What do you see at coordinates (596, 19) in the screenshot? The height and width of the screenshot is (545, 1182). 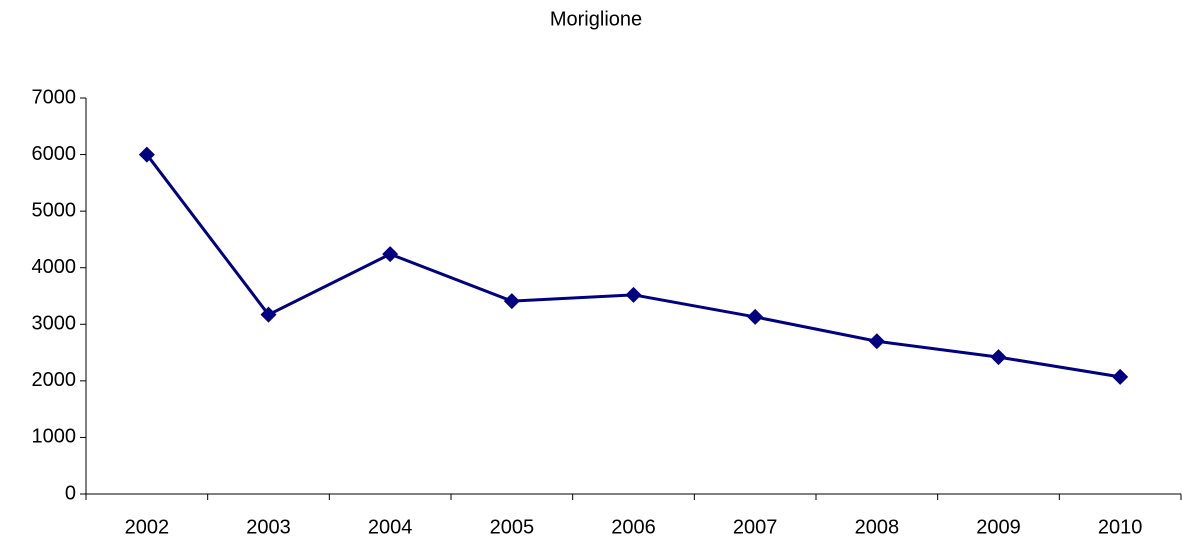 I see `chart-title: Moriglione` at bounding box center [596, 19].